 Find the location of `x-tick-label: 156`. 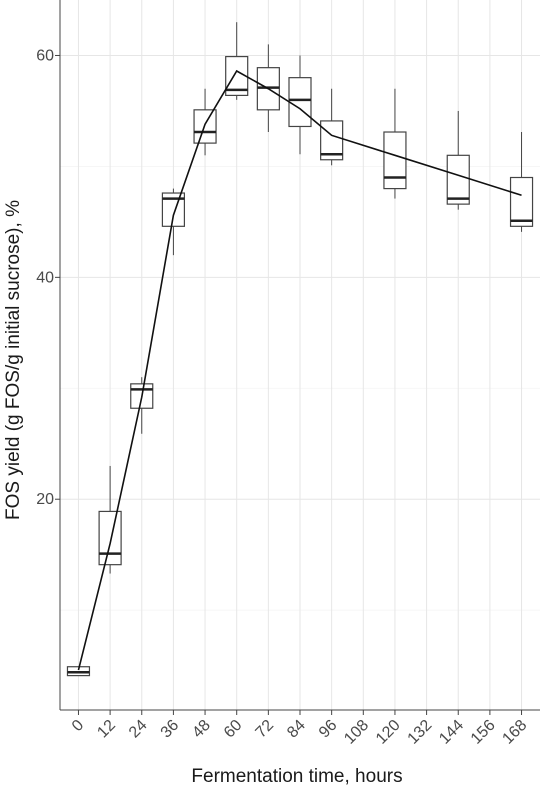

x-tick-label: 156 is located at coordinates (483, 732).